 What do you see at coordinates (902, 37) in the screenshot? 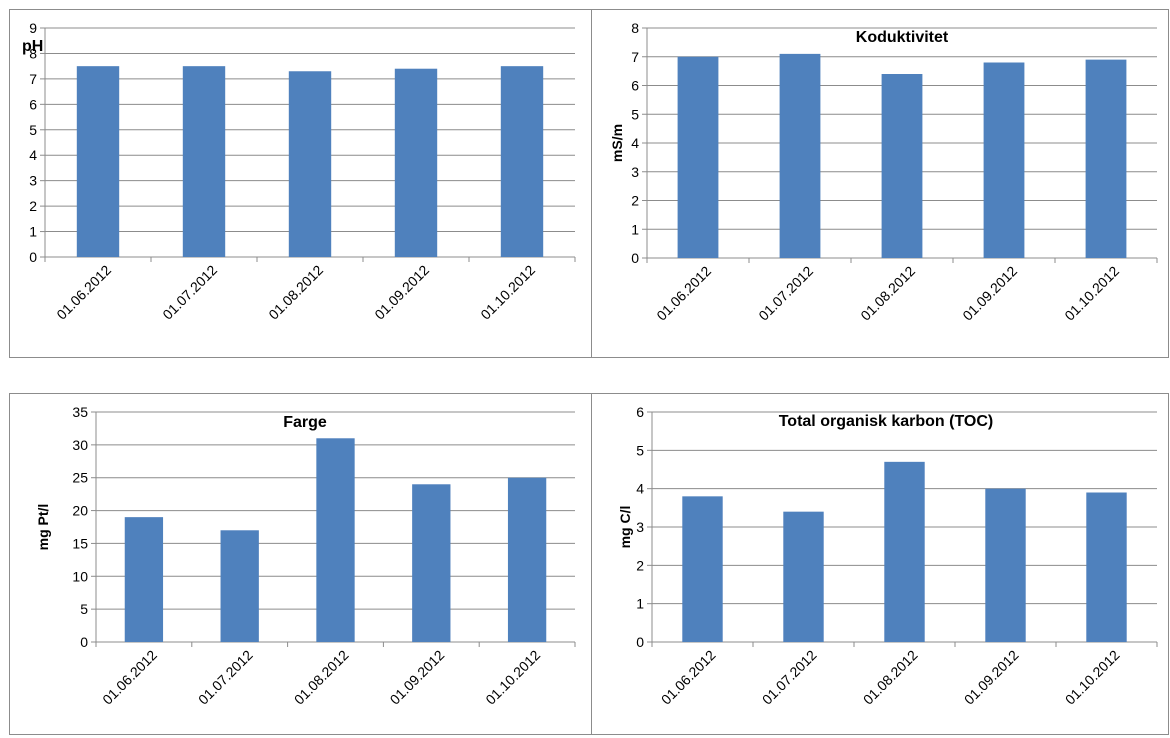
I see `chart-title: Koduktivitet` at bounding box center [902, 37].